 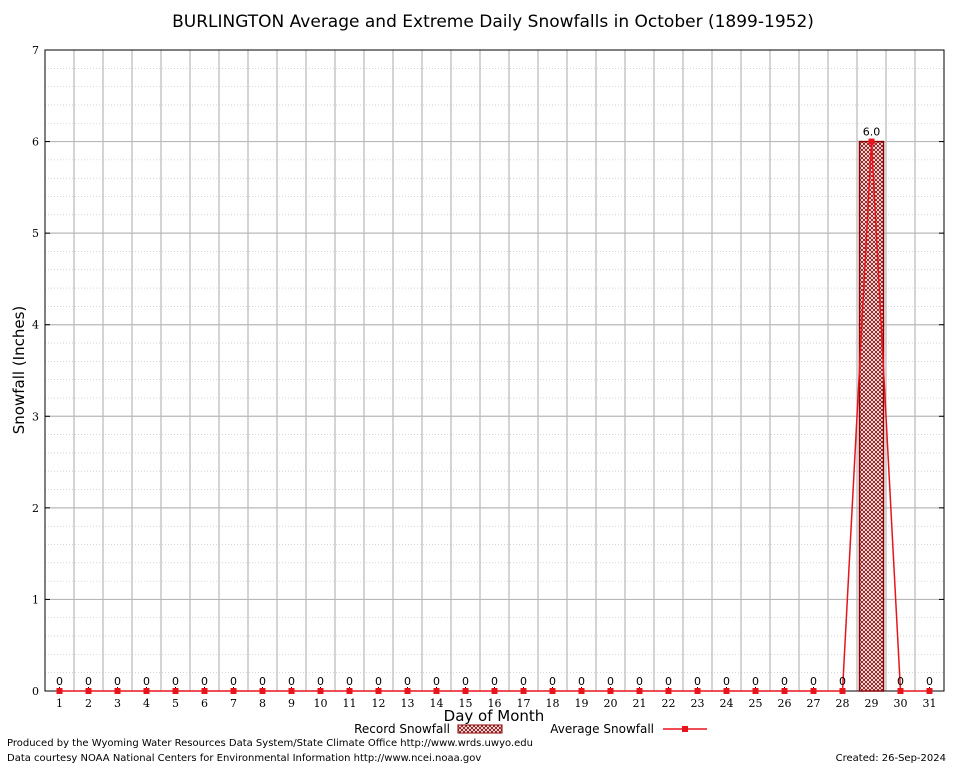 I want to click on x-tick-label: 4, so click(x=146, y=703).